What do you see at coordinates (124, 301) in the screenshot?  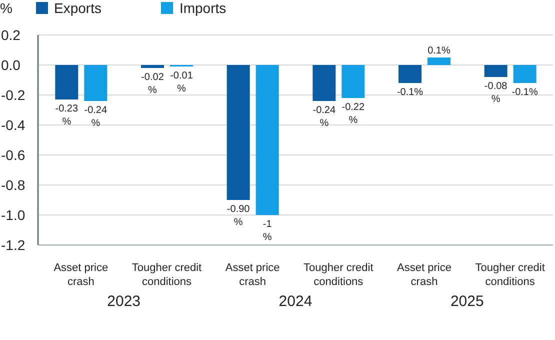 I see `text: 2023` at bounding box center [124, 301].